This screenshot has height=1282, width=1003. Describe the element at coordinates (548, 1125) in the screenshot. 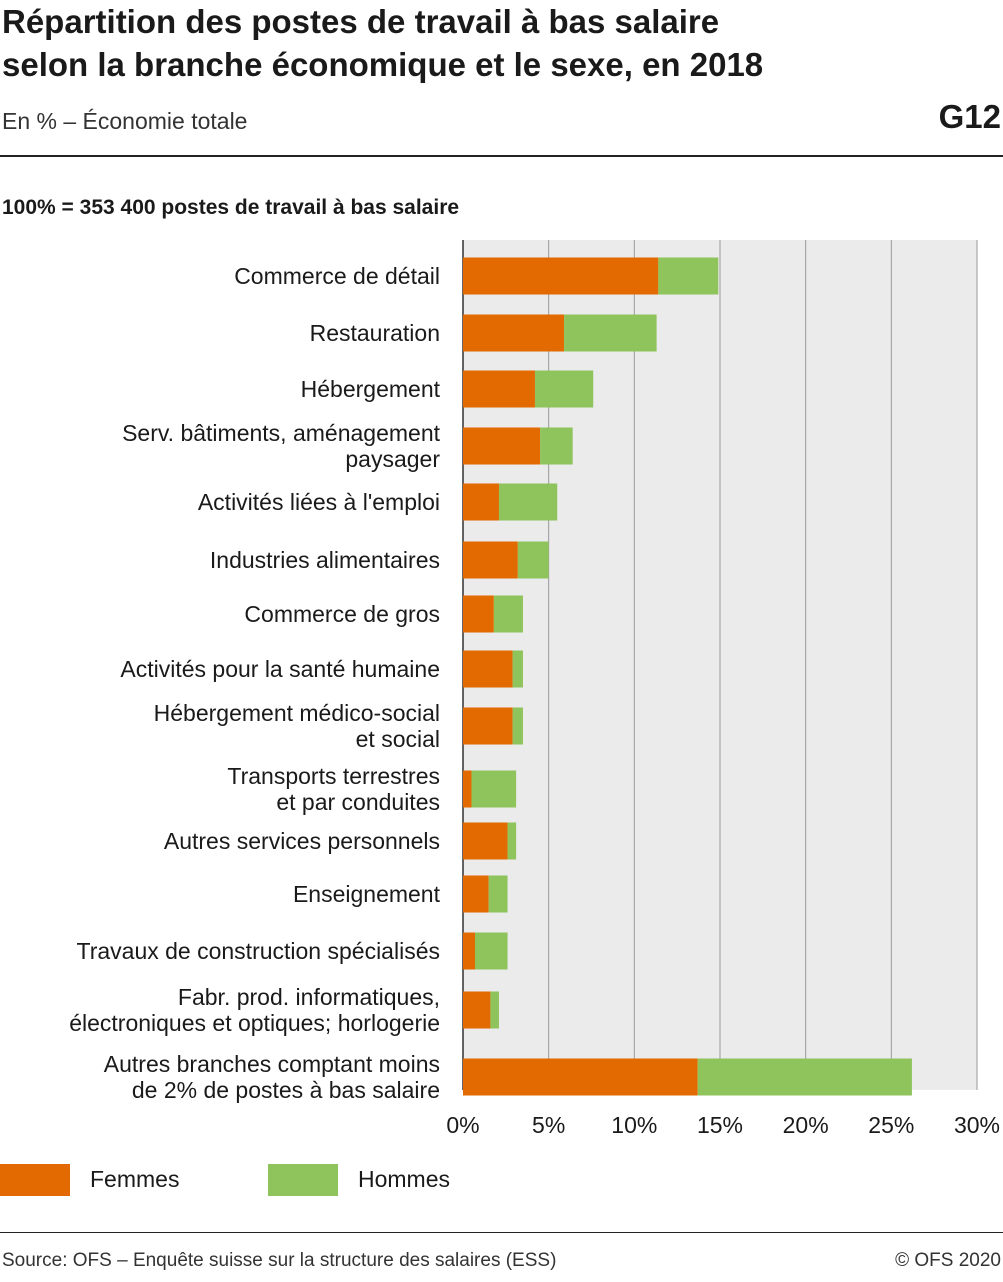

I see `x-tick-label: 5%` at that location.